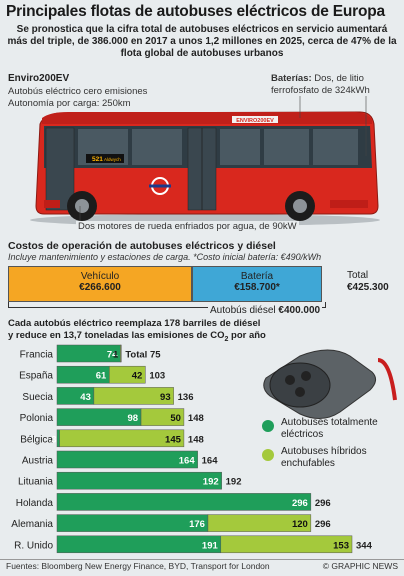 The height and width of the screenshot is (576, 404). Describe the element at coordinates (112, 355) in the screenshot. I see `bar-value-label: 74` at that location.